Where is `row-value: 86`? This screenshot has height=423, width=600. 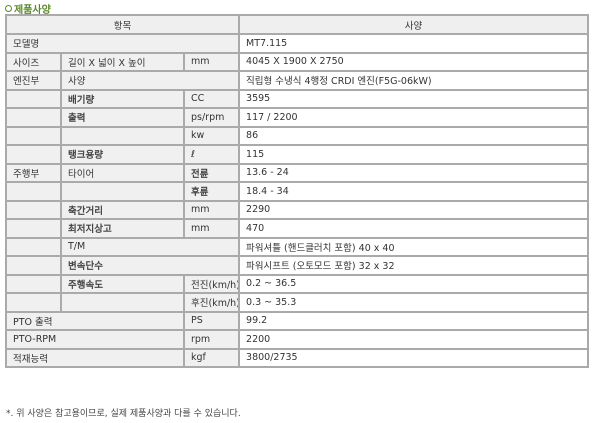 row-value: 86 is located at coordinates (413, 135).